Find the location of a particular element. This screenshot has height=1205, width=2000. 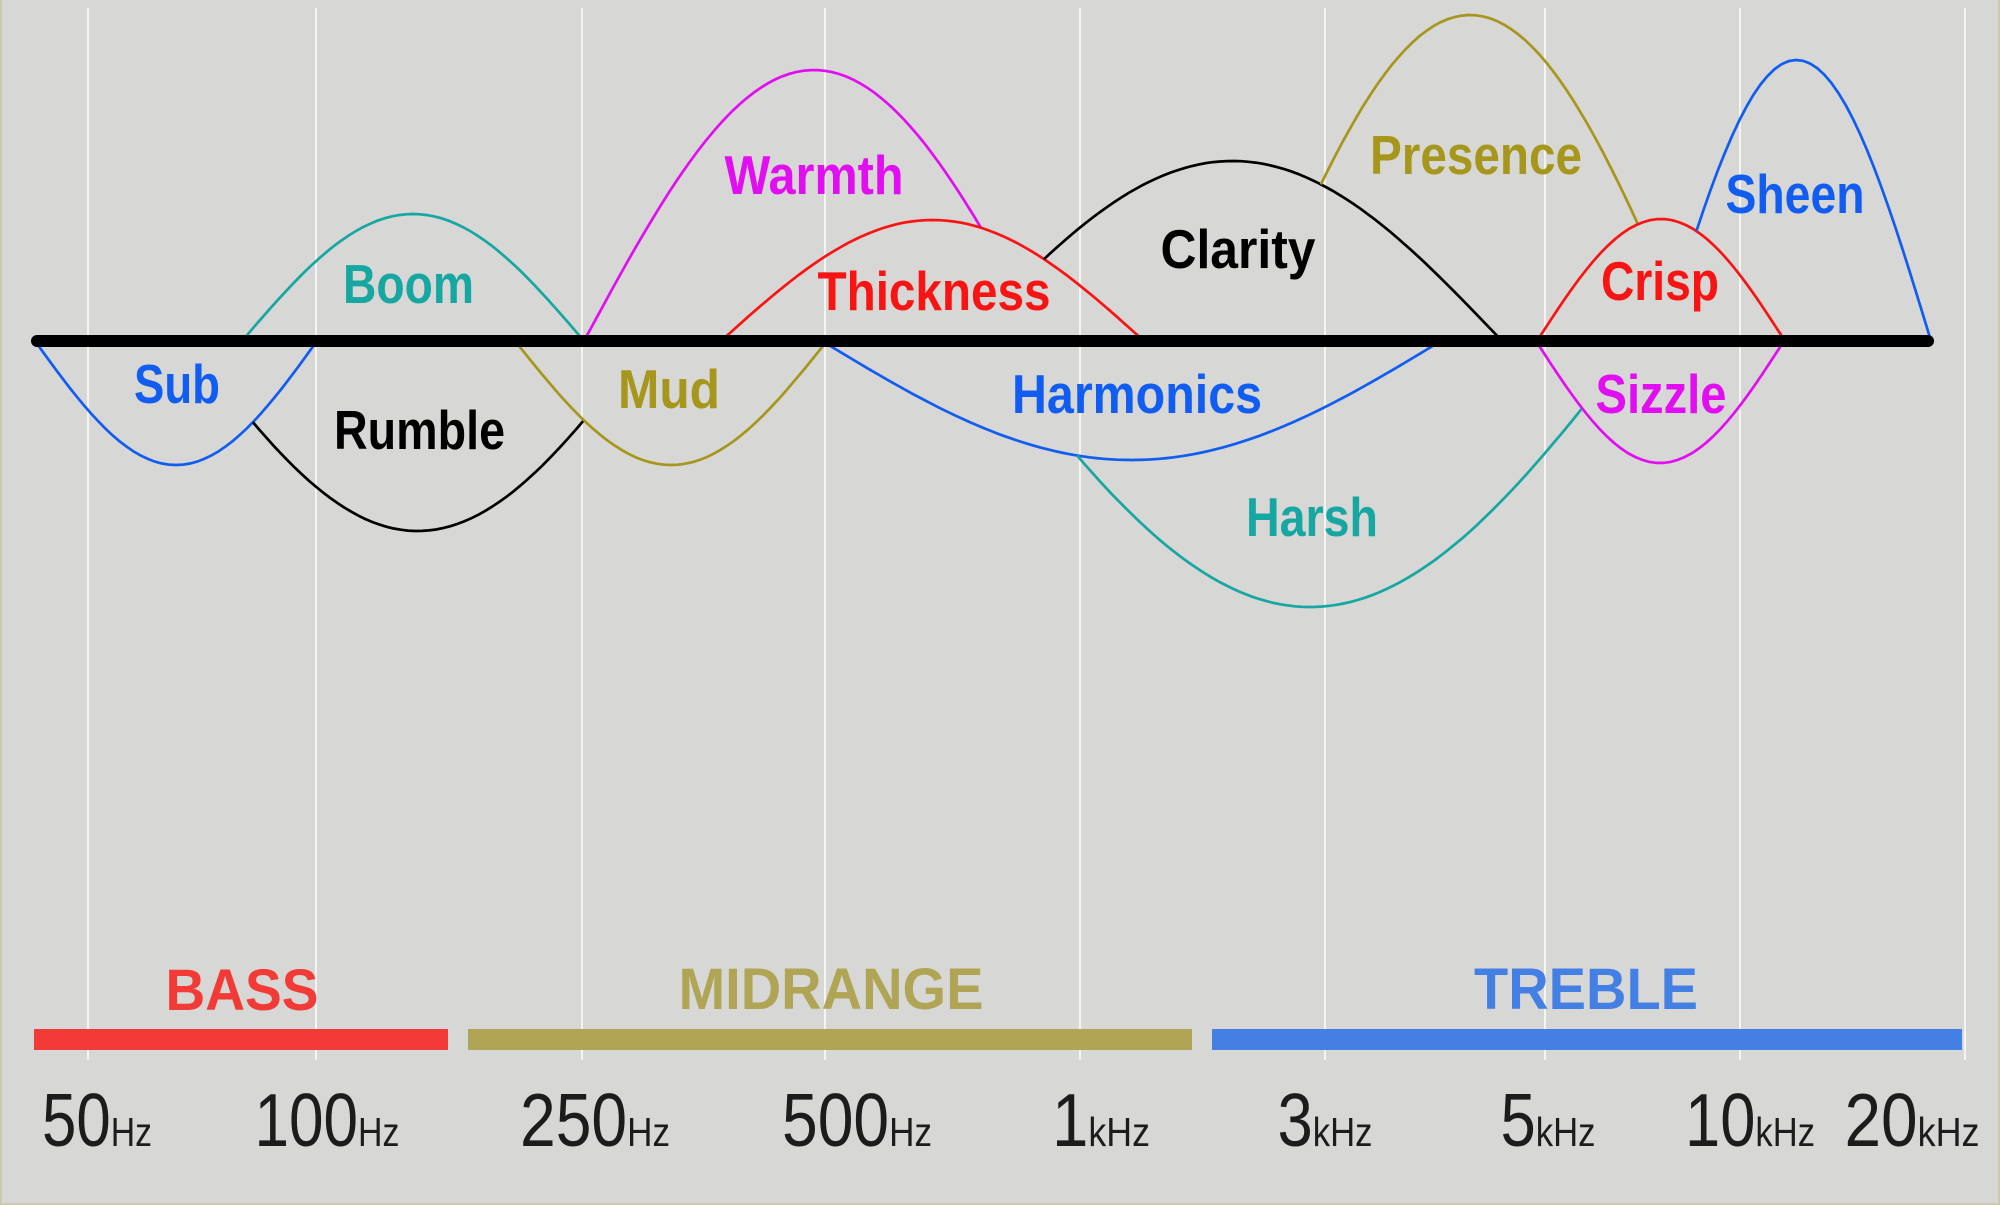

svg-text: TREBLE is located at coordinates (1586, 989).